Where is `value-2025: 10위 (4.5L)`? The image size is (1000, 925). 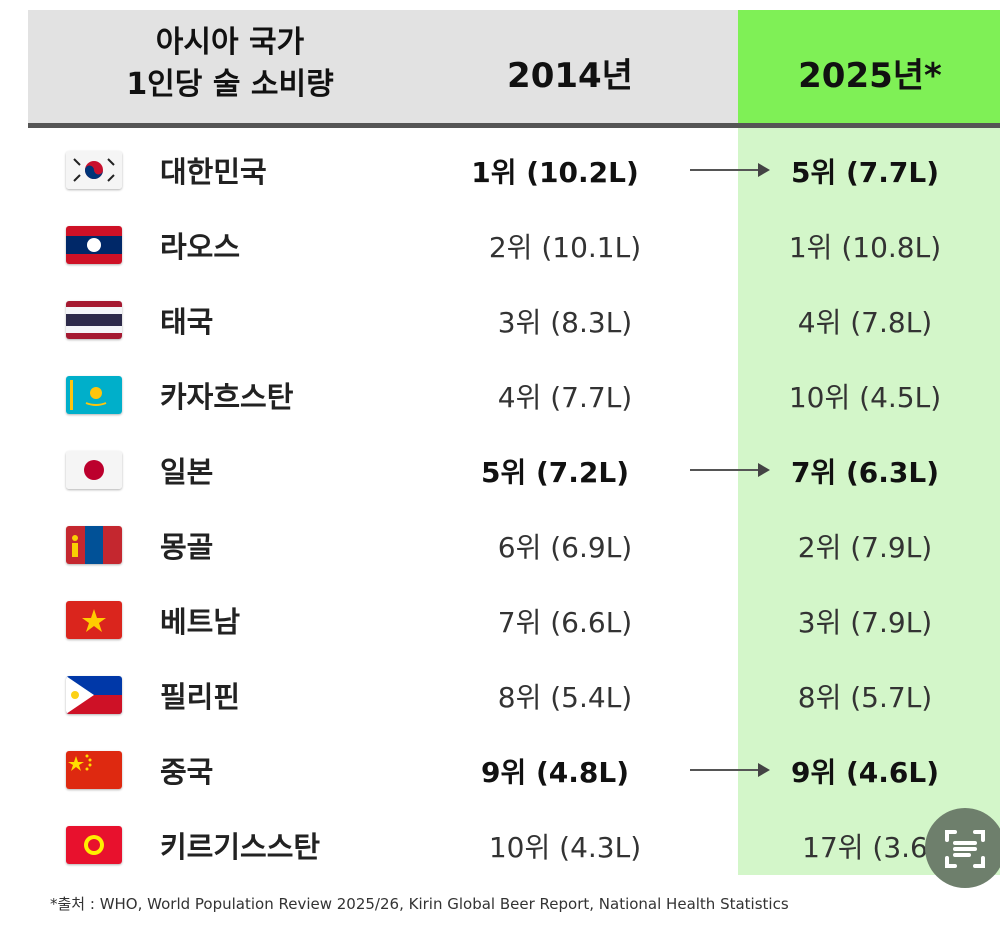
value-2025: 10위 (4.5L) is located at coordinates (865, 397).